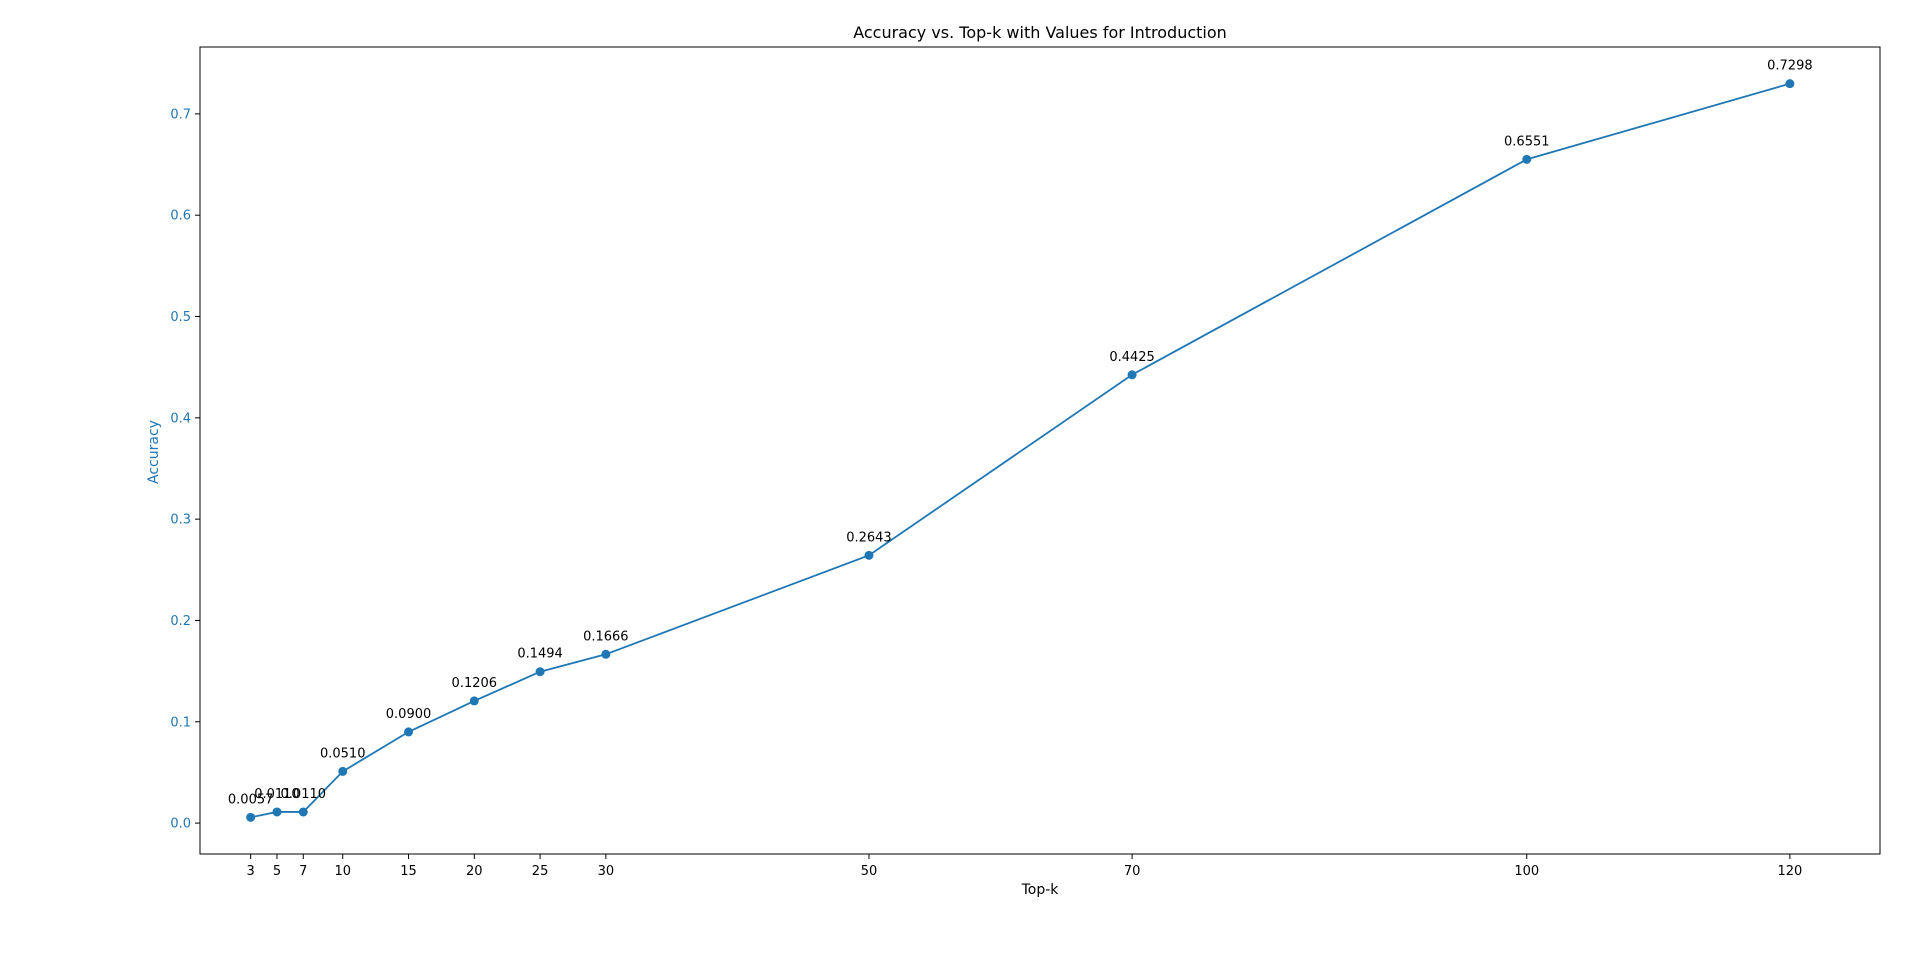 Image resolution: width=1920 pixels, height=967 pixels. I want to click on y-axis-label: Accuracy, so click(154, 452).